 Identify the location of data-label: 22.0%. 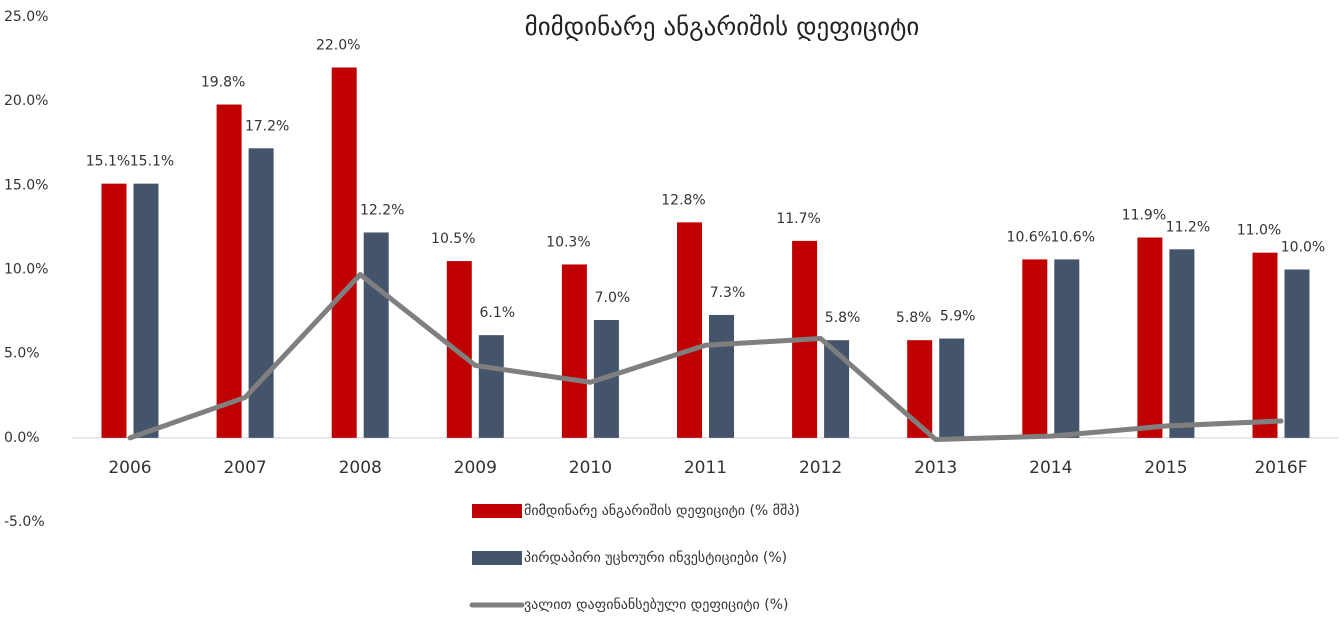
(338, 46).